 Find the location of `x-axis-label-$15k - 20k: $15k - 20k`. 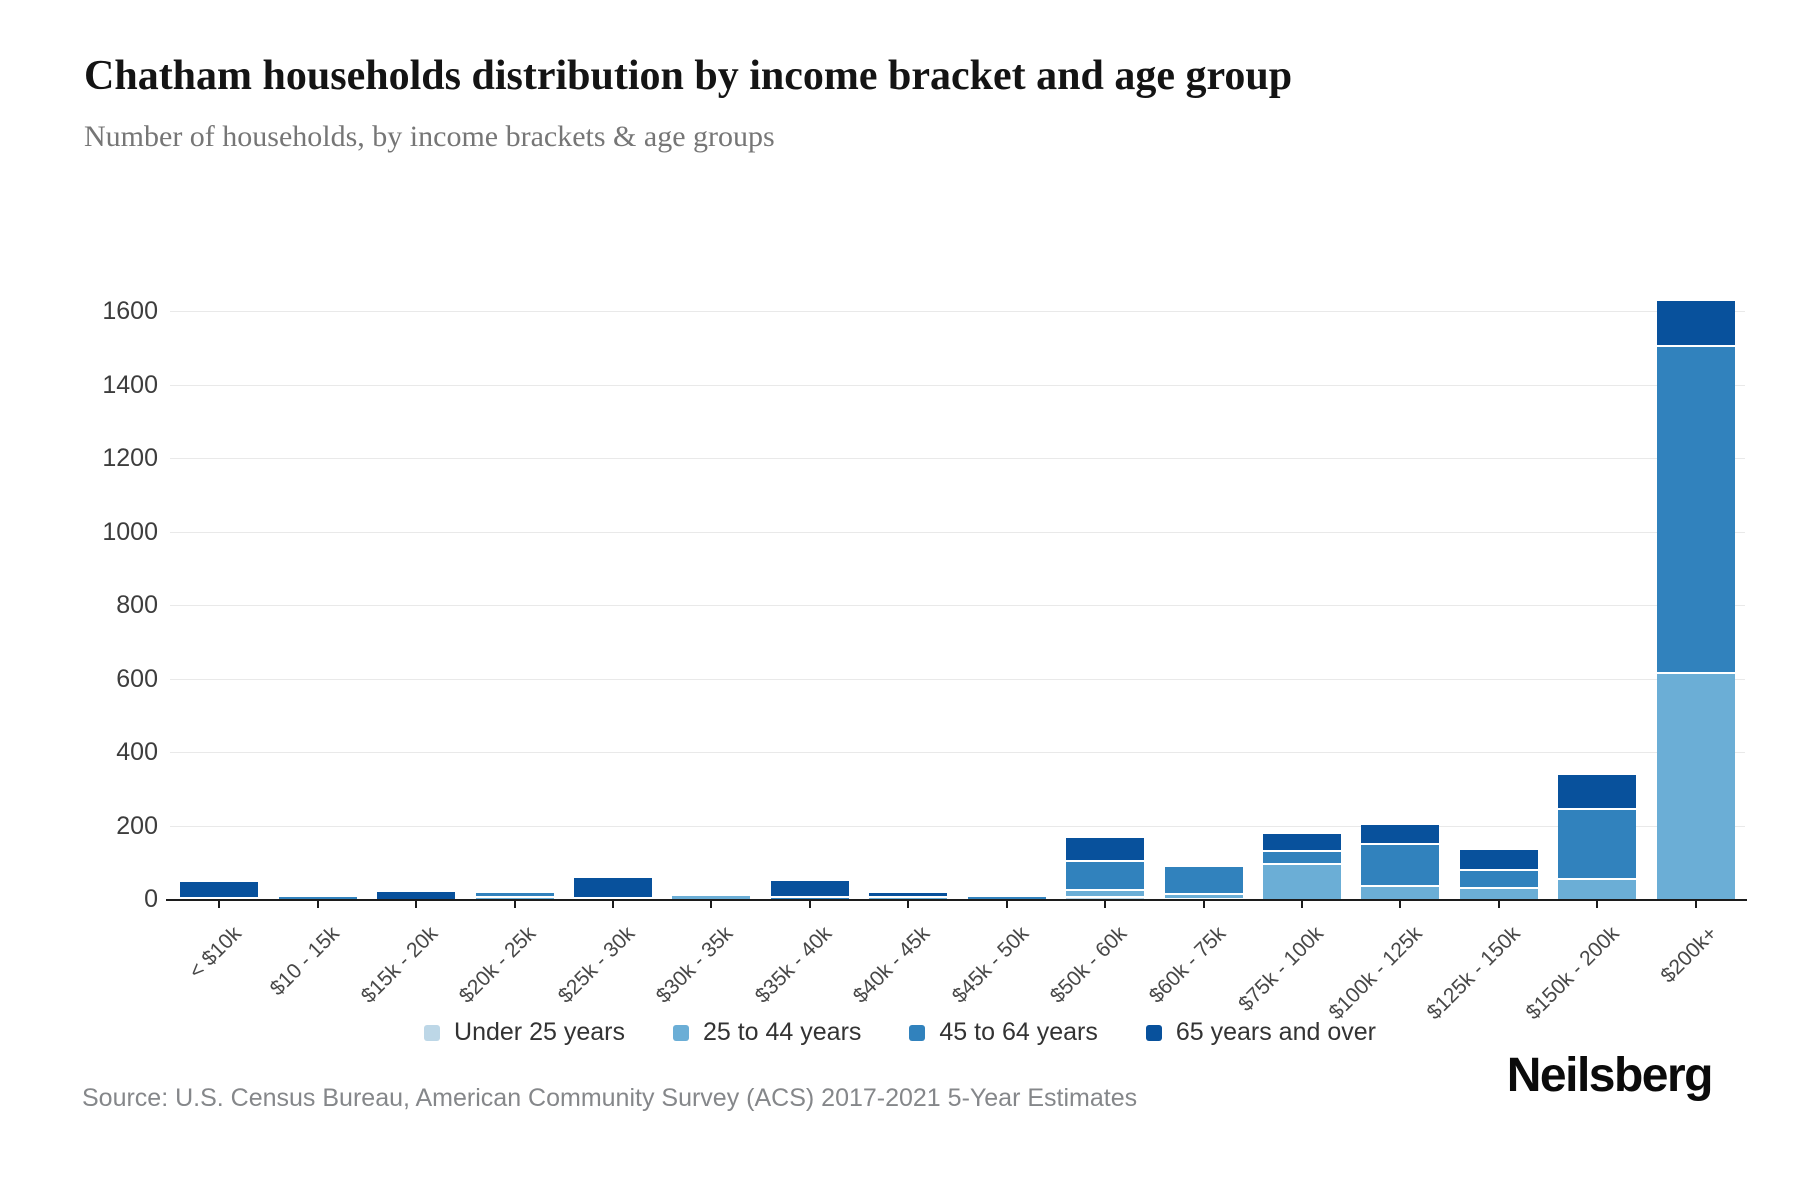

x-axis-label-$15k - 20k: $15k - 20k is located at coordinates (399, 965).